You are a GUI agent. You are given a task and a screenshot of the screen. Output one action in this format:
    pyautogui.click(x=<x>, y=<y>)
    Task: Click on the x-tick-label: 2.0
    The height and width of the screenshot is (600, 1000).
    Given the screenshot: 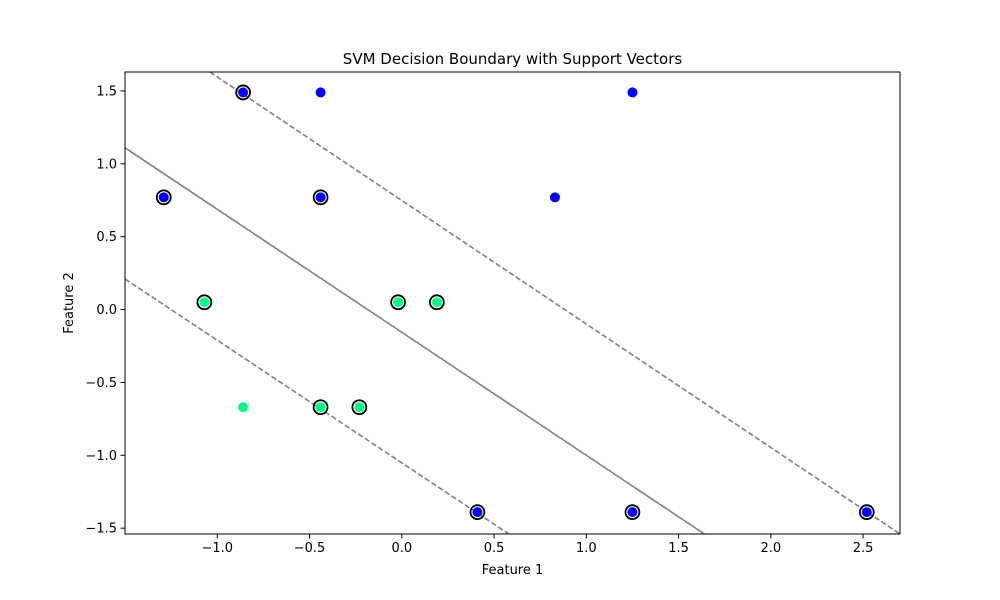 What is the action you would take?
    pyautogui.click(x=770, y=548)
    